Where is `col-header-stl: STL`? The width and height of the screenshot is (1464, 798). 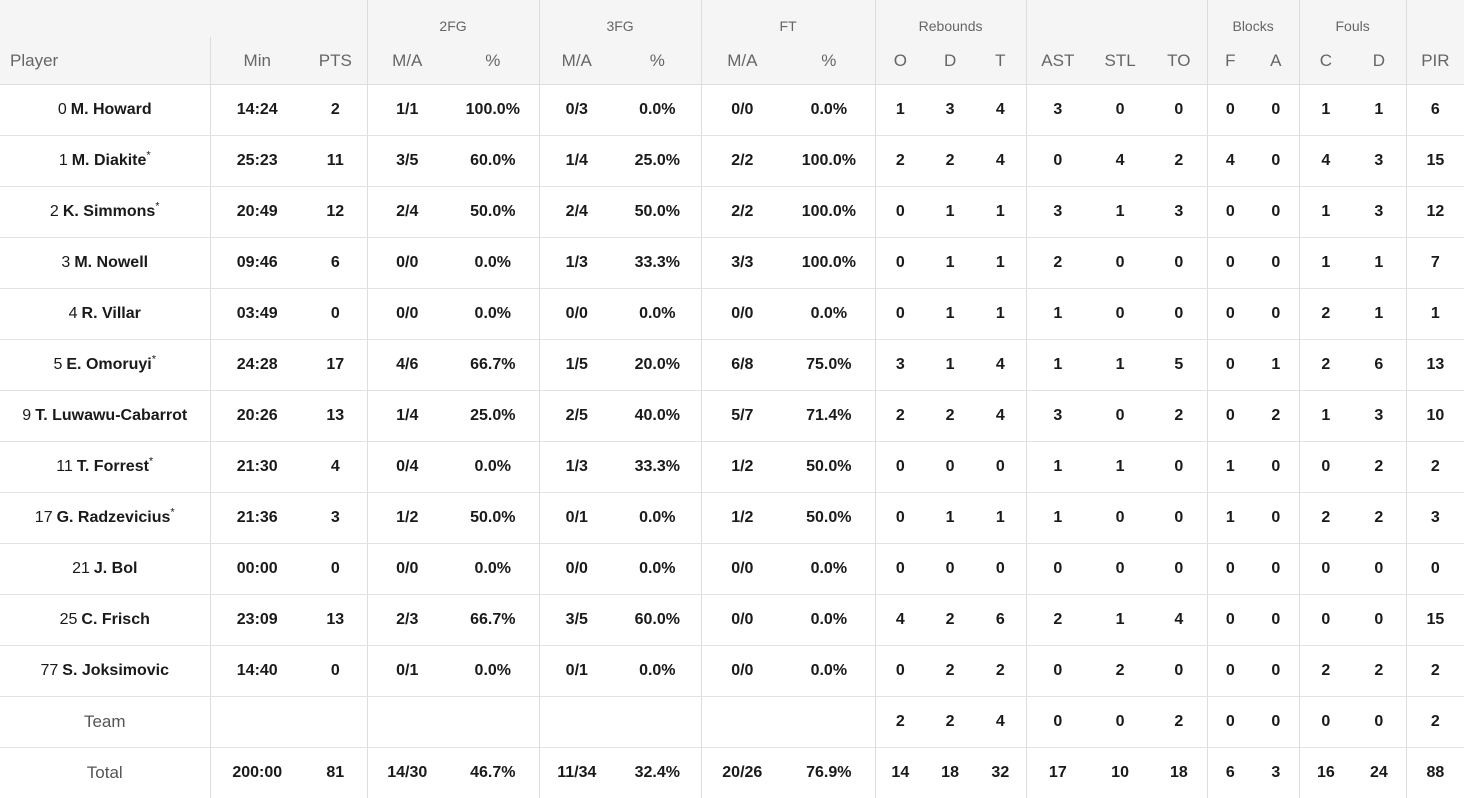 col-header-stl: STL is located at coordinates (1120, 61).